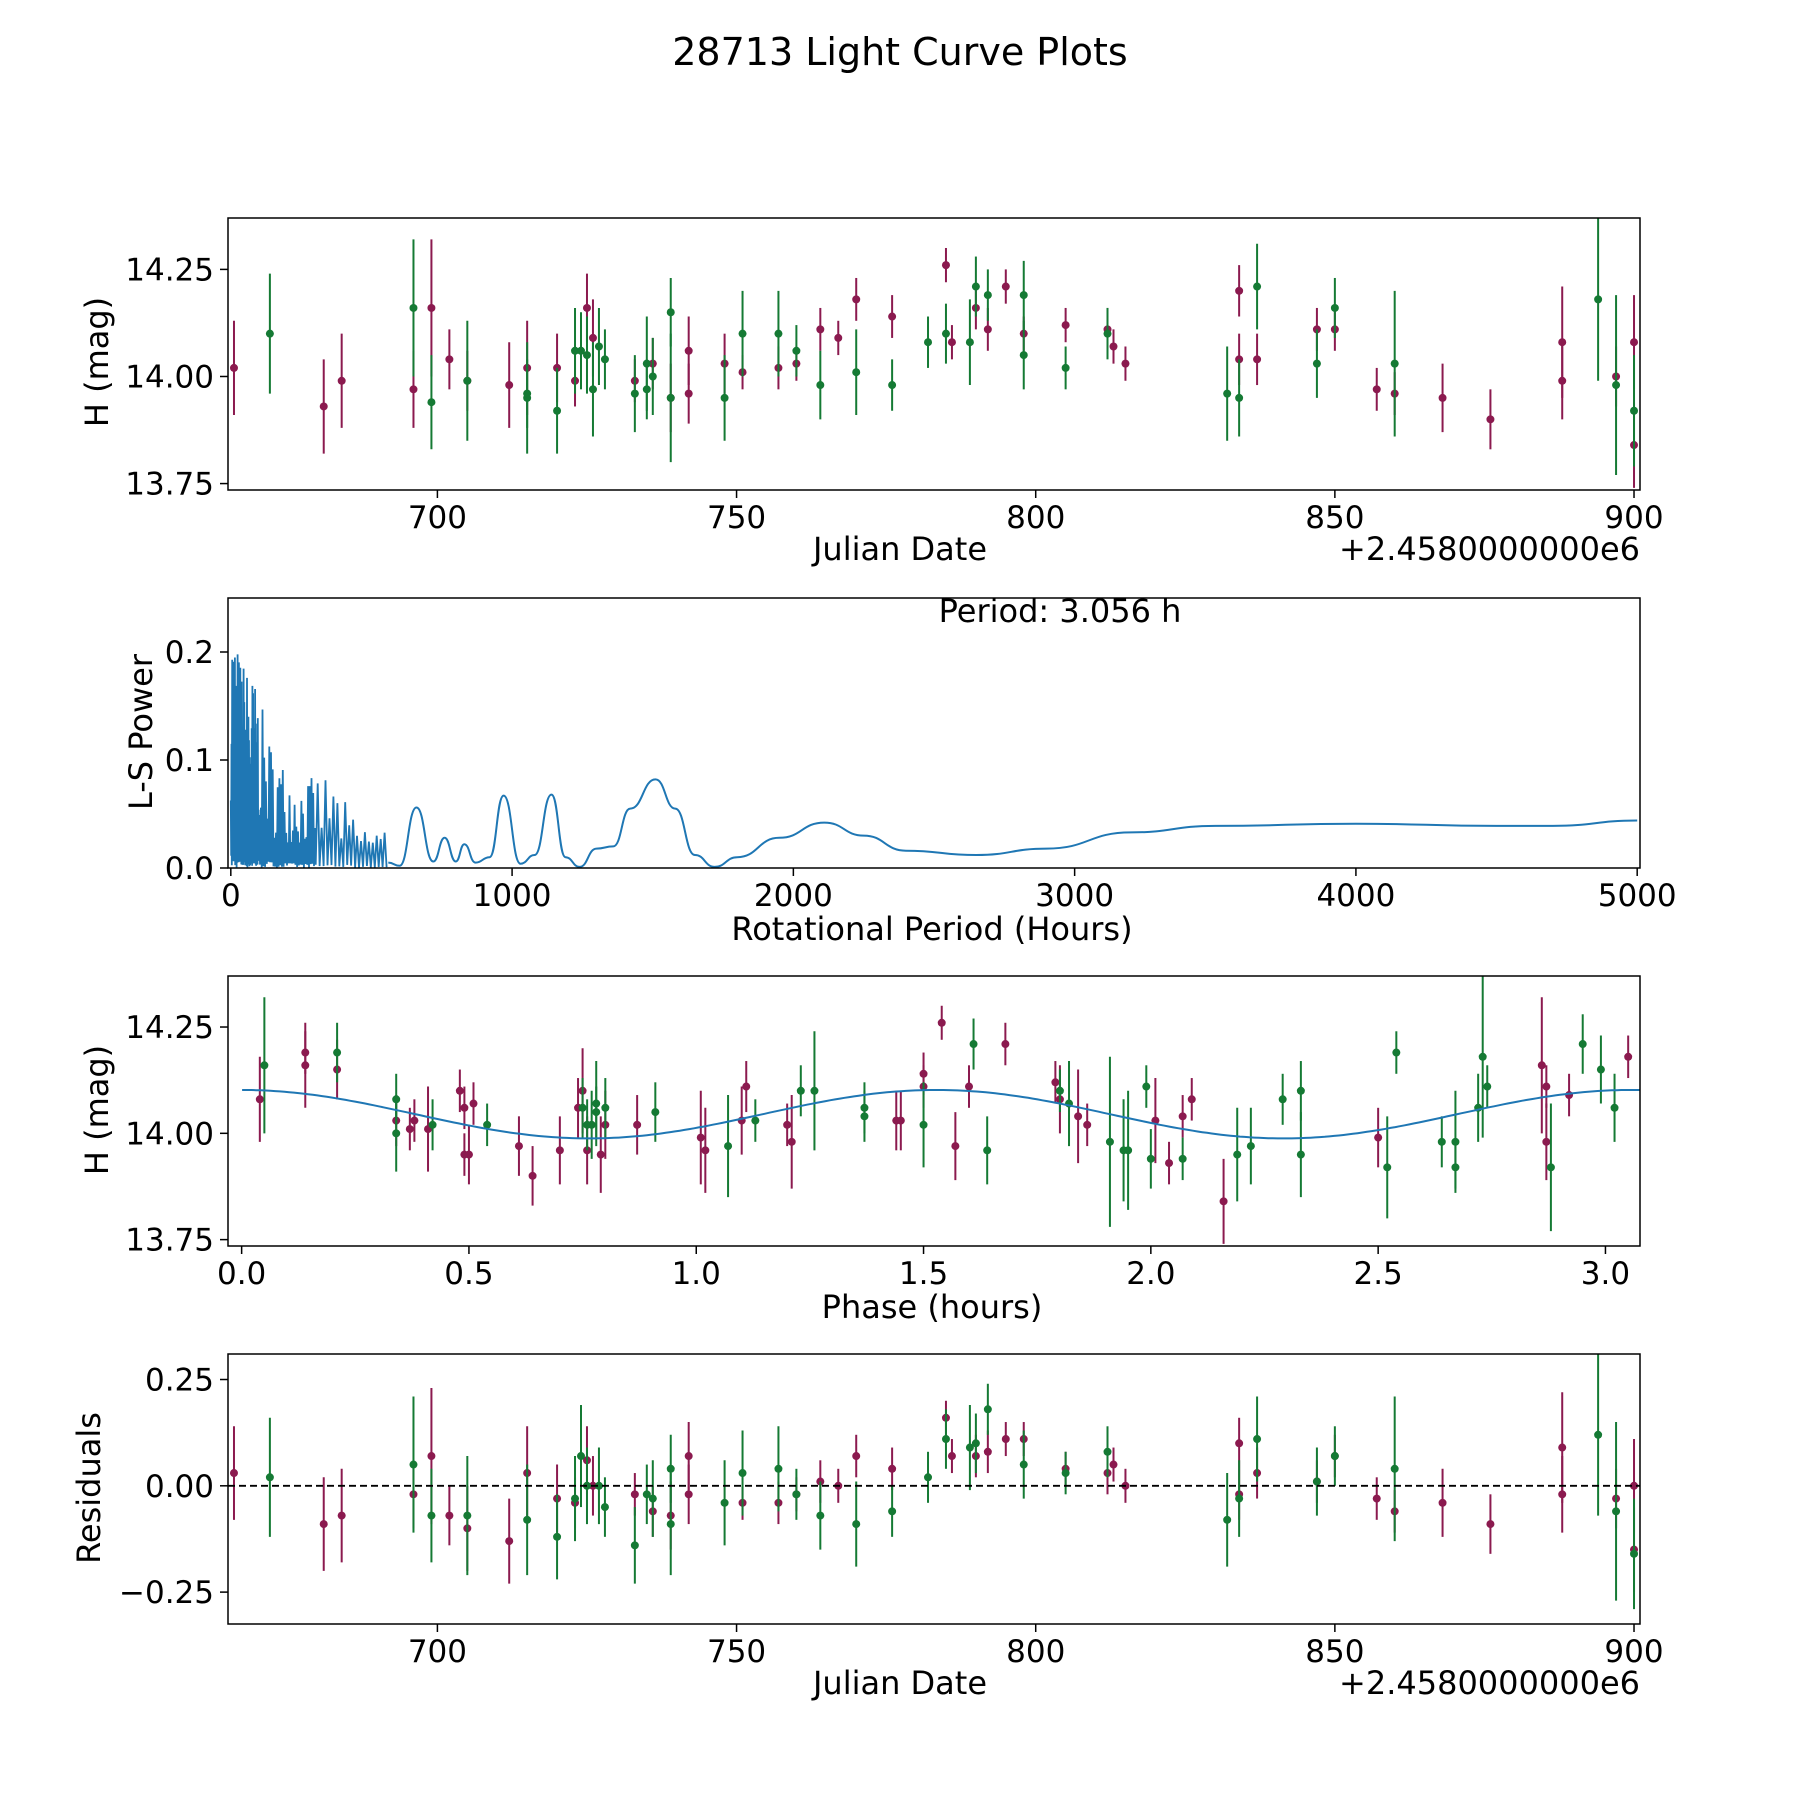 This screenshot has height=1800, width=1800. What do you see at coordinates (1633, 518) in the screenshot?
I see `x-tick-label: 900` at bounding box center [1633, 518].